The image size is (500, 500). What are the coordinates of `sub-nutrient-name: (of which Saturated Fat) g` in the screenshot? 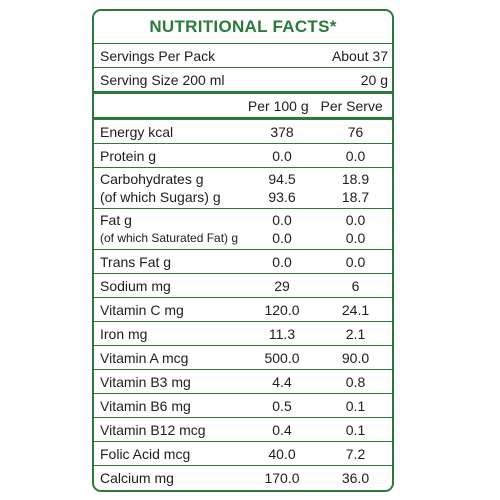 It's located at (169, 238).